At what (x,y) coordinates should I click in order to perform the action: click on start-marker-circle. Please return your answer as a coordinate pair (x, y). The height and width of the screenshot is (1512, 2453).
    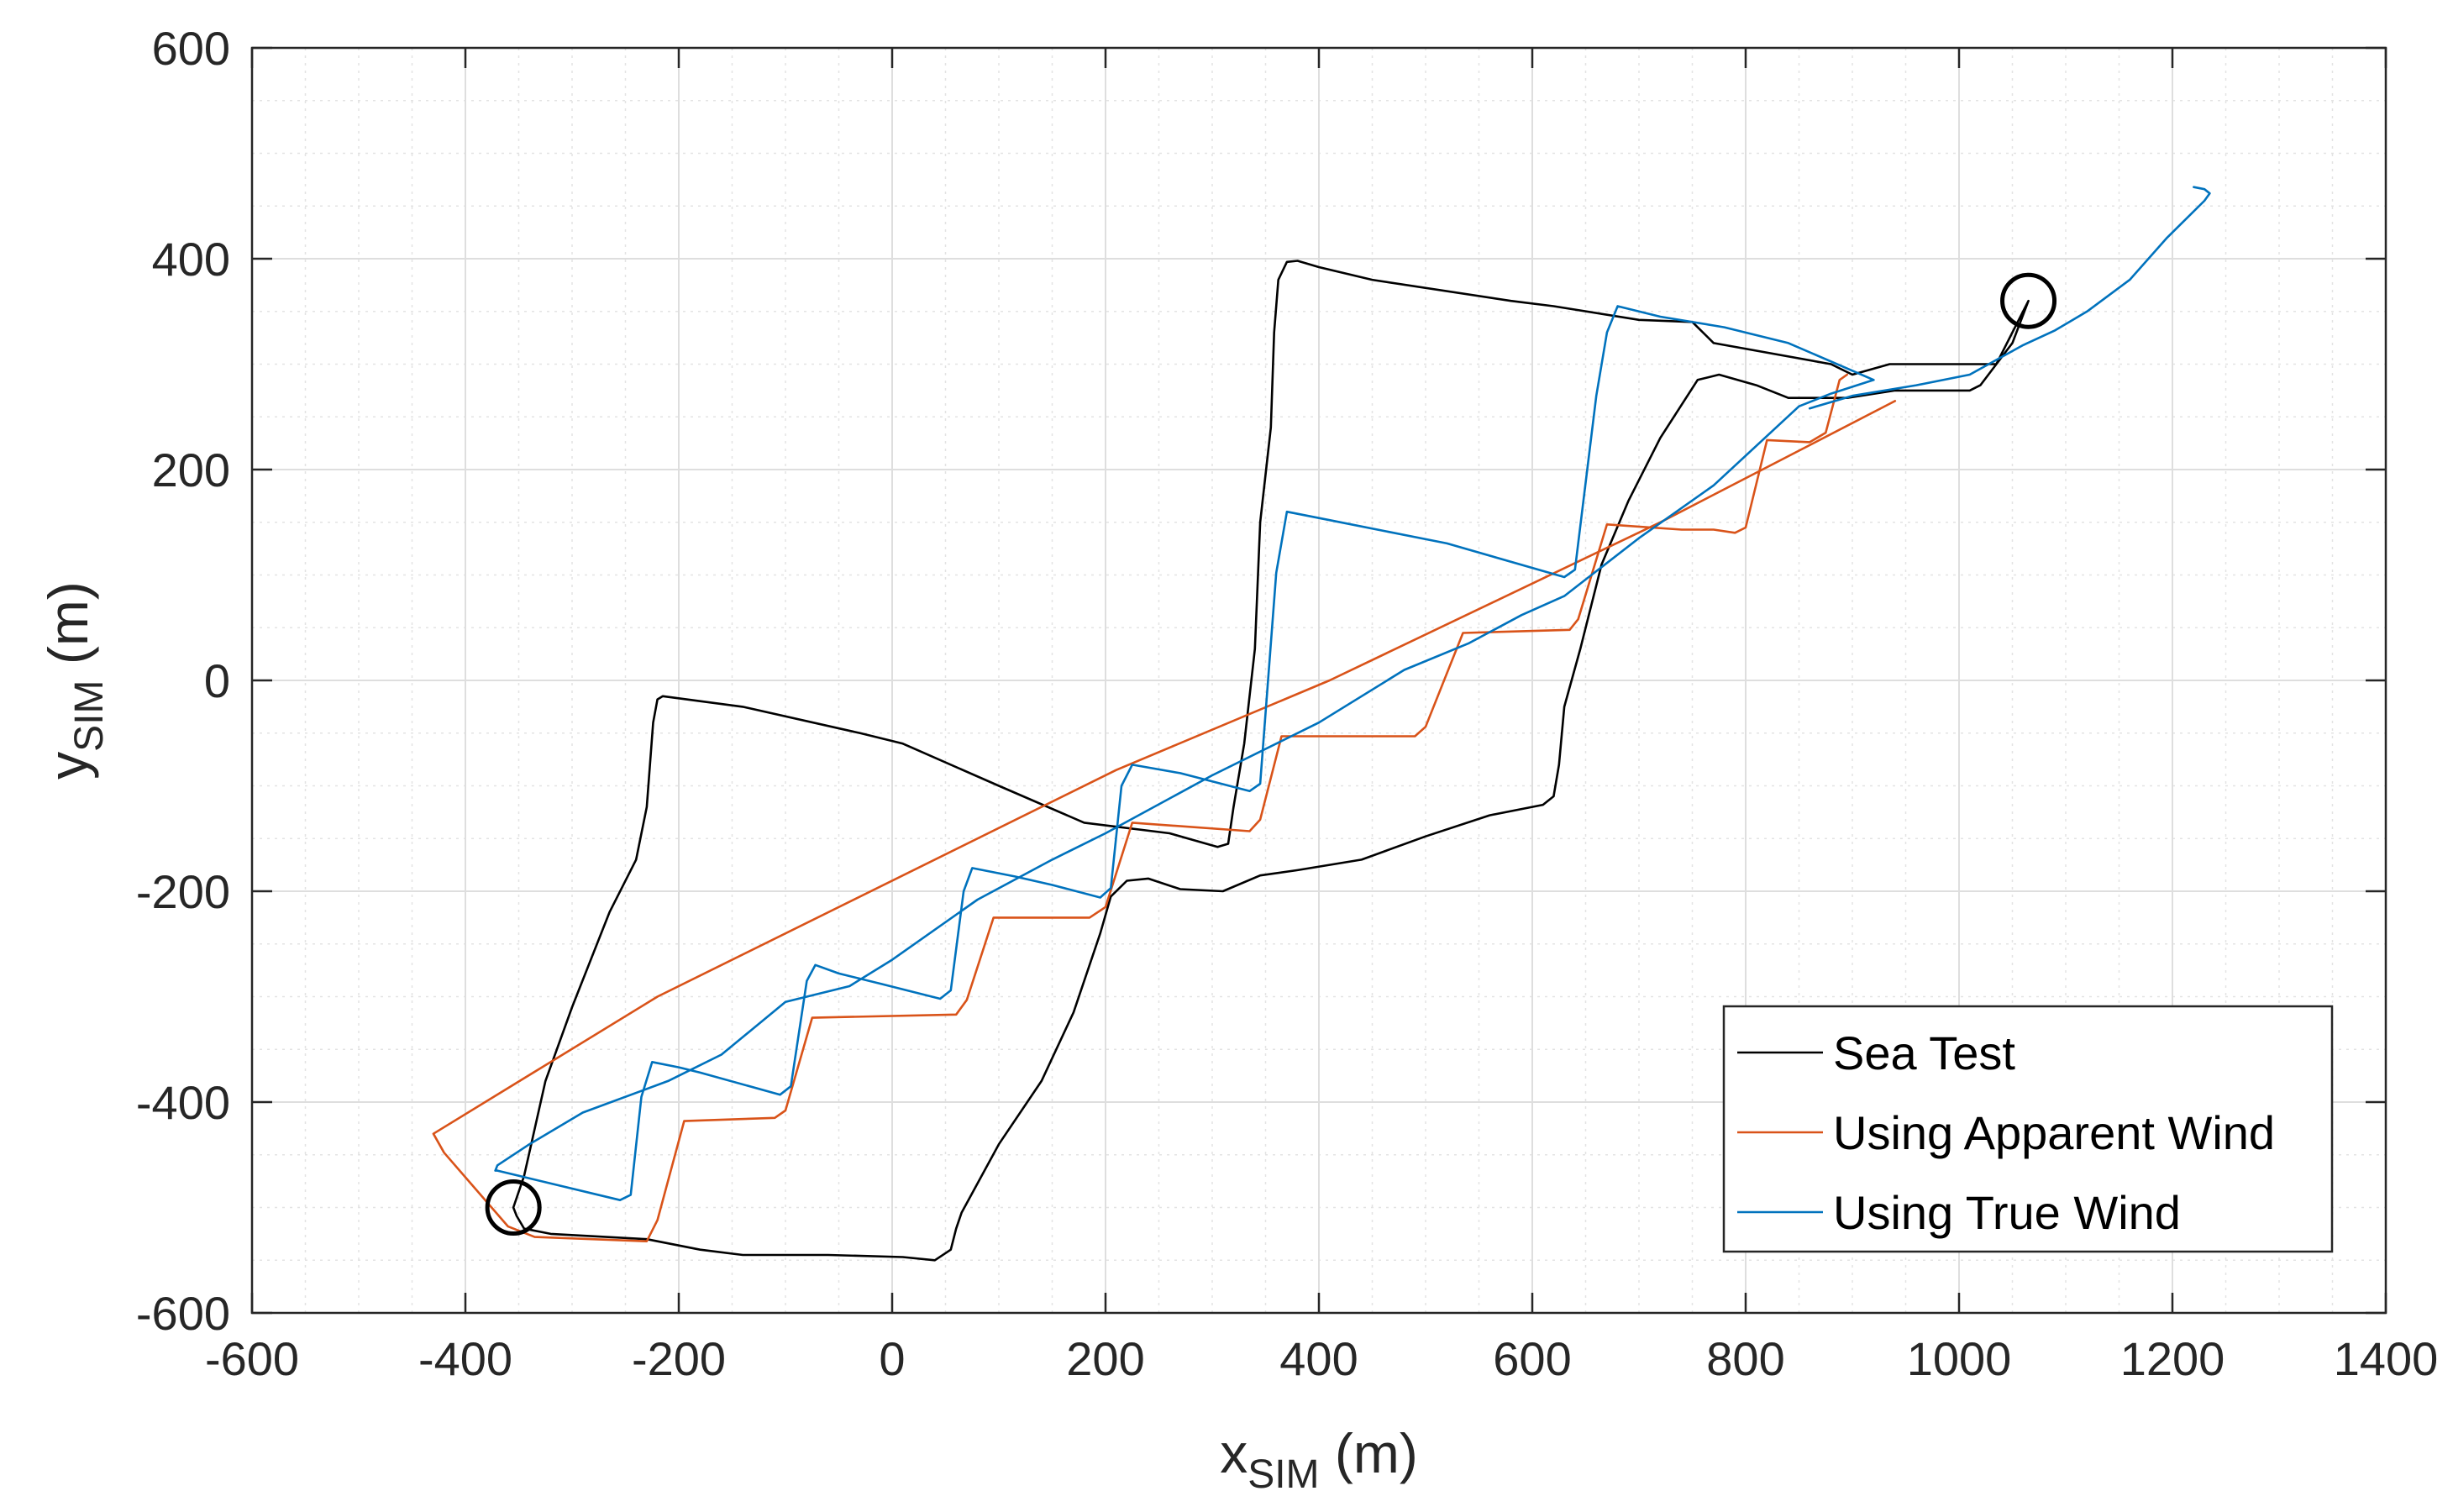
    Looking at the image, I should click on (513, 1207).